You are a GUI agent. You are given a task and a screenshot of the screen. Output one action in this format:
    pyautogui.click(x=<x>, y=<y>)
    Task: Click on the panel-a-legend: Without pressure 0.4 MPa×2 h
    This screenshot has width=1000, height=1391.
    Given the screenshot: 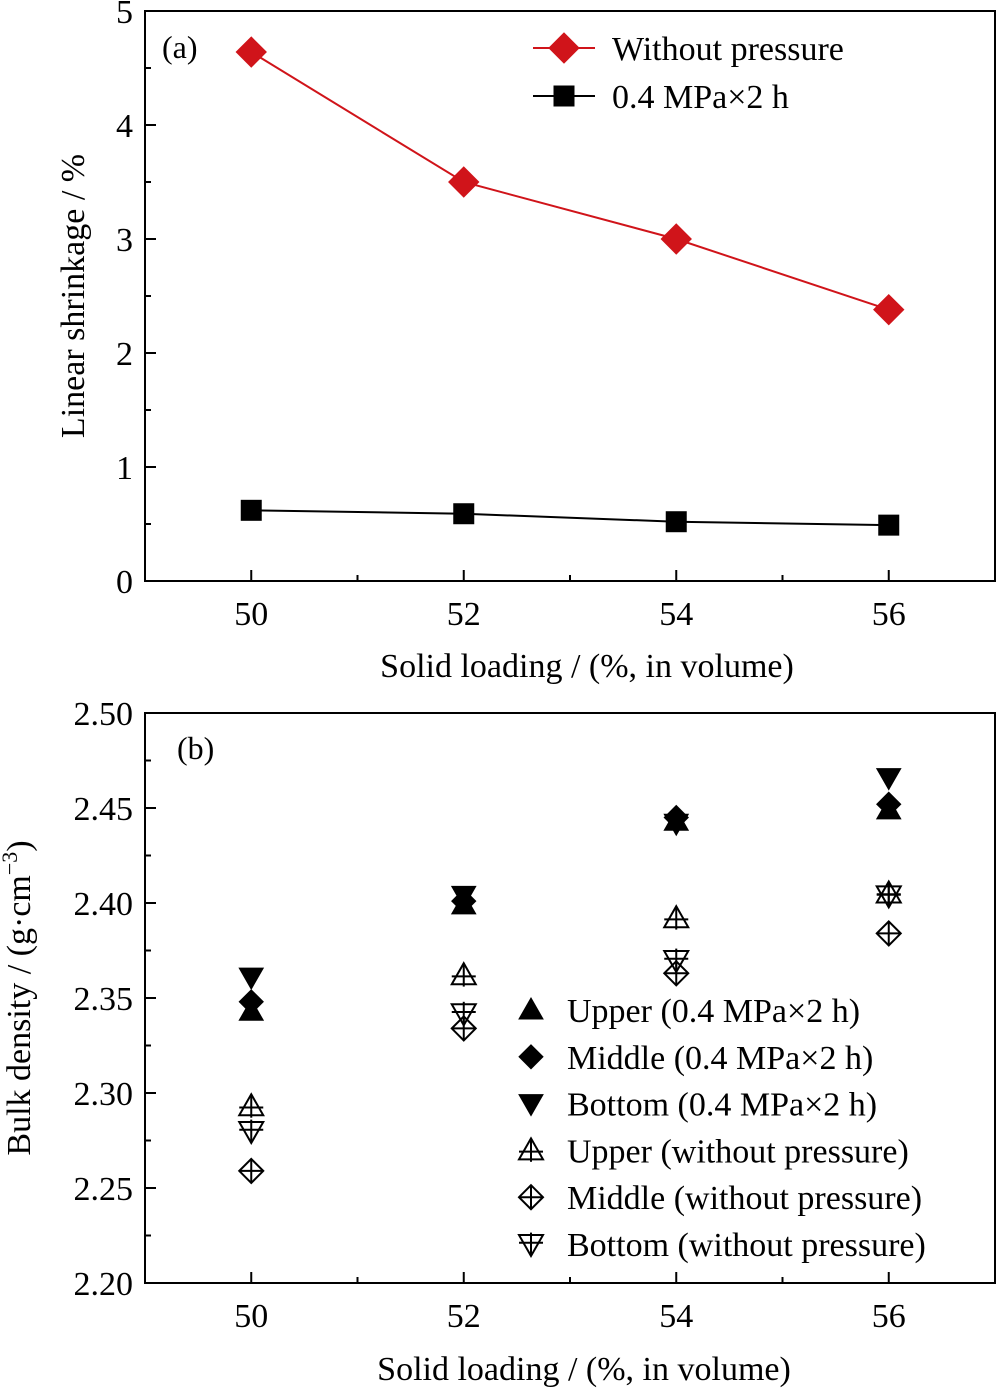 What is the action you would take?
    pyautogui.click(x=688, y=73)
    